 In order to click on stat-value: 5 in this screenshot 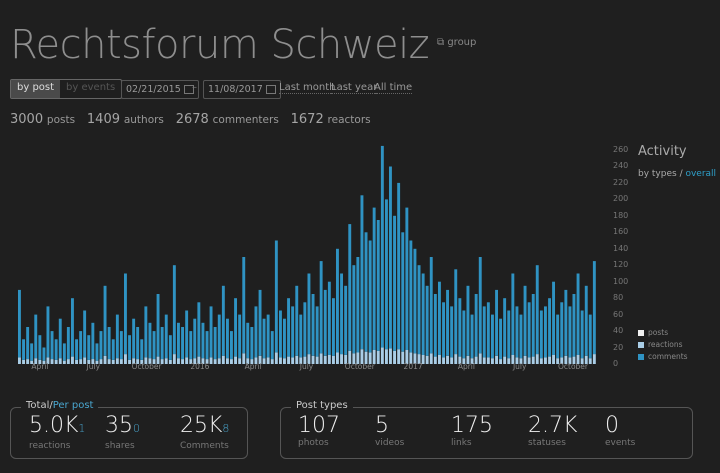, I will do `click(382, 425)`.